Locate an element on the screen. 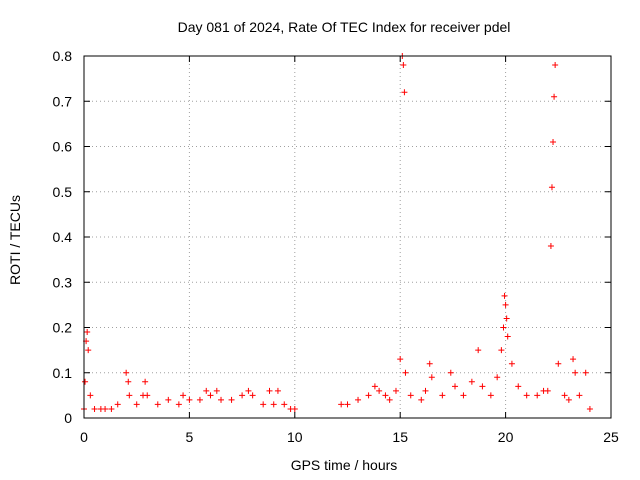 The width and height of the screenshot is (640, 480). y-tick-label: 0.3 is located at coordinates (63, 282).